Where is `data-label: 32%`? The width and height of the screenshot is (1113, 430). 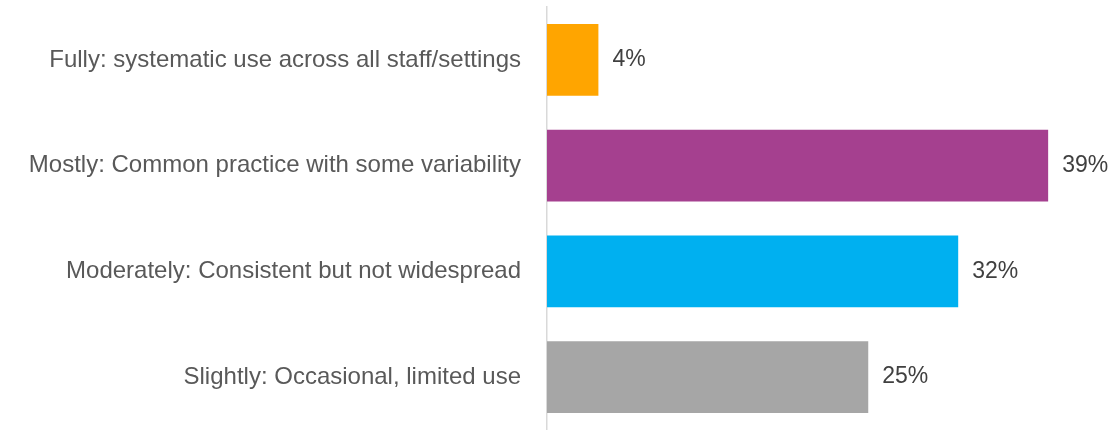
data-label: 32% is located at coordinates (995, 269).